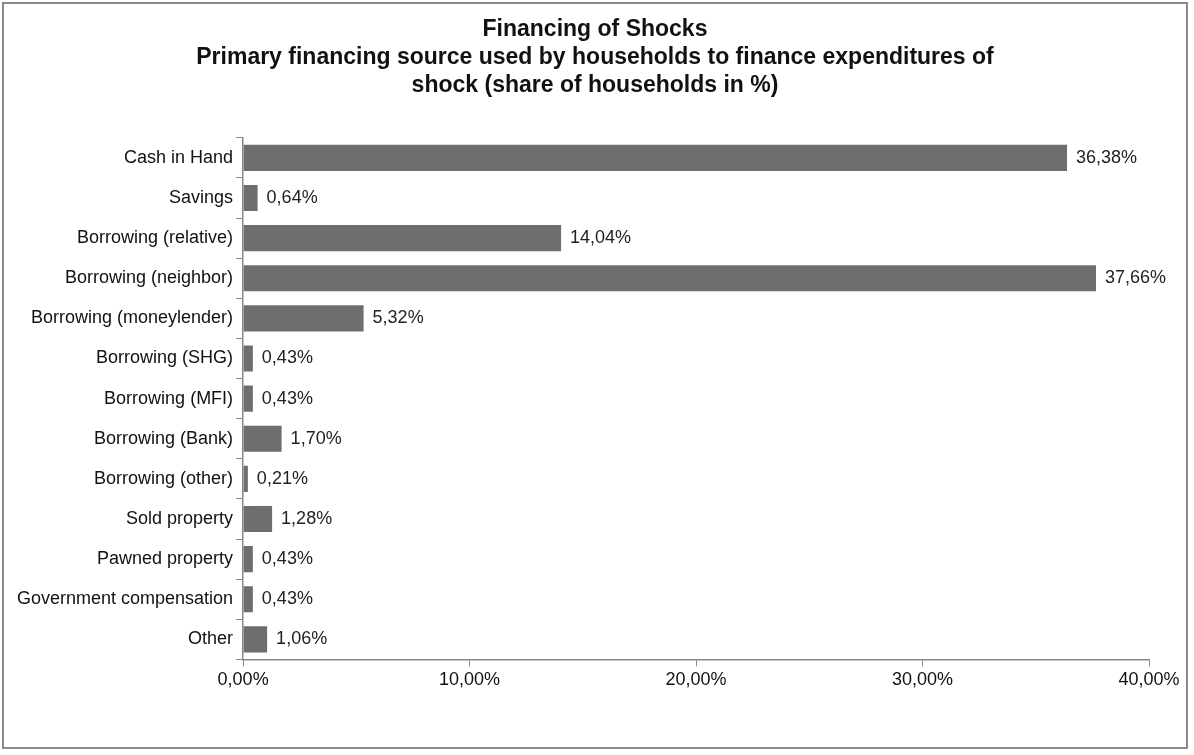 The image size is (1194, 755). Describe the element at coordinates (243, 679) in the screenshot. I see `x-tick-label: 0,00%` at that location.